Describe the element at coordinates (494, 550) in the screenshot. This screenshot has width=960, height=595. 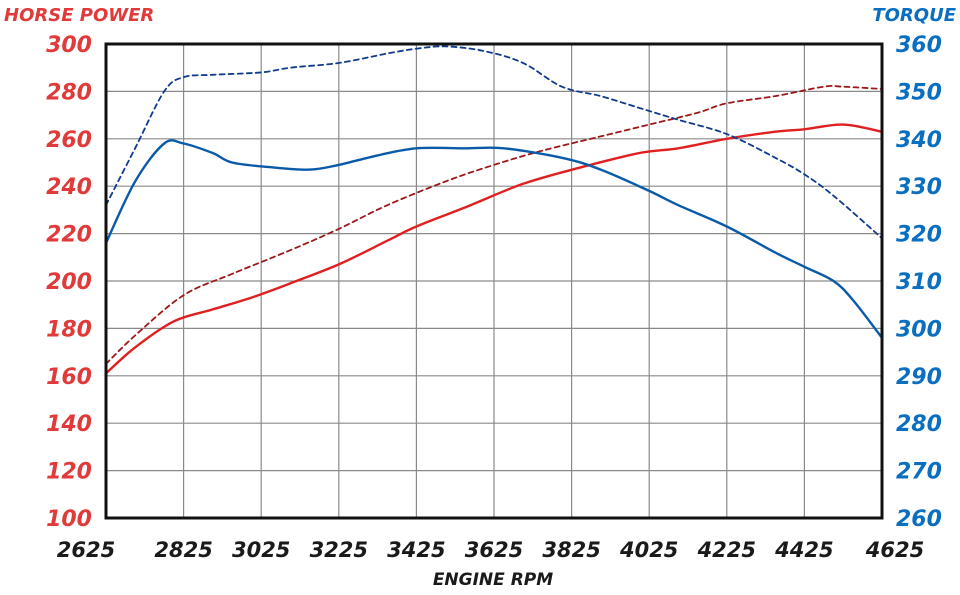
I see `x-tick-label: 3625` at that location.